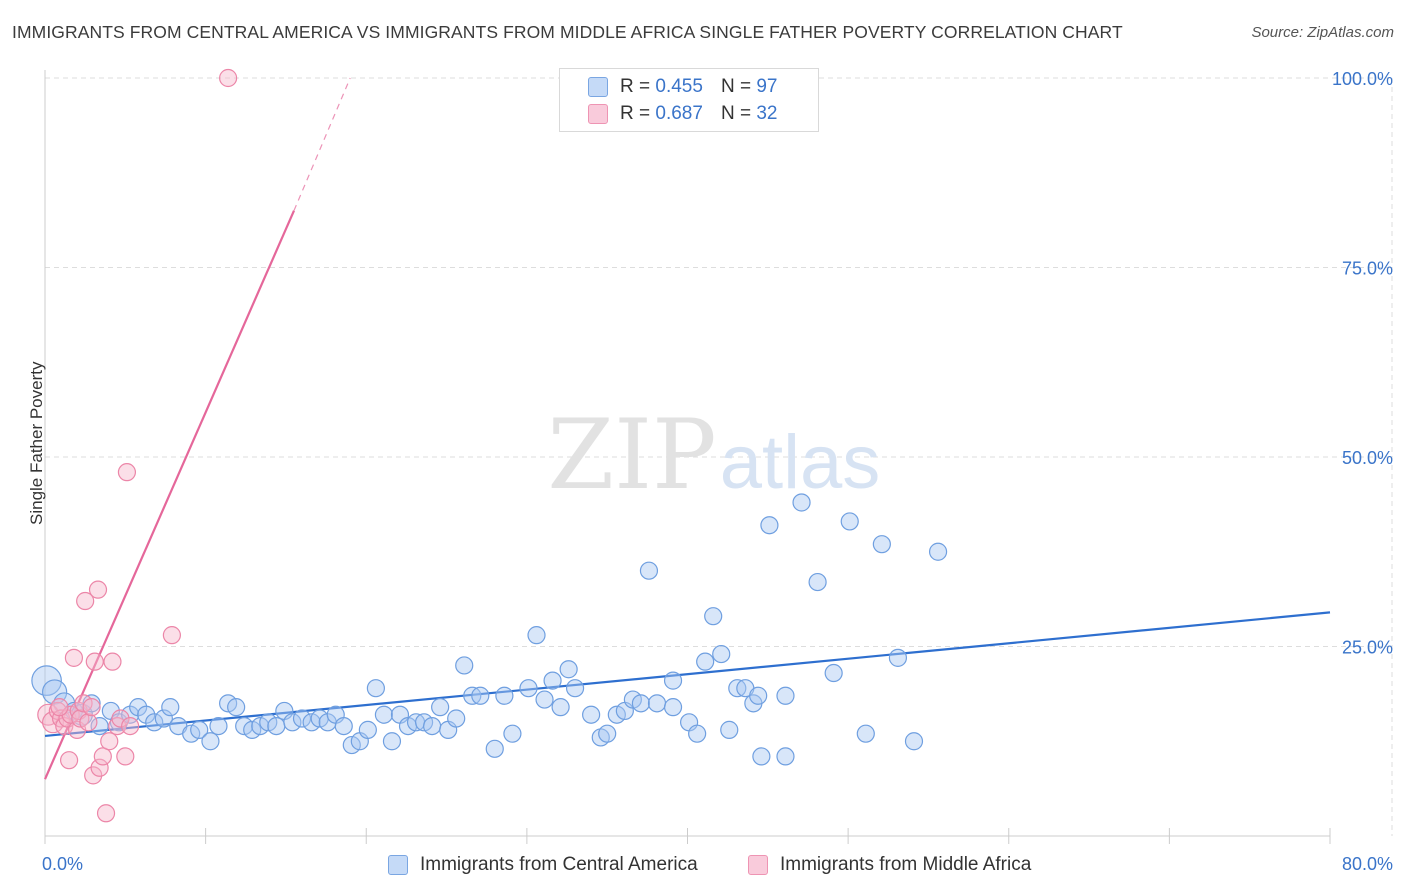 Image resolution: width=1406 pixels, height=892 pixels. What do you see at coordinates (767, 86) in the screenshot?
I see `legend-n-value: 97` at bounding box center [767, 86].